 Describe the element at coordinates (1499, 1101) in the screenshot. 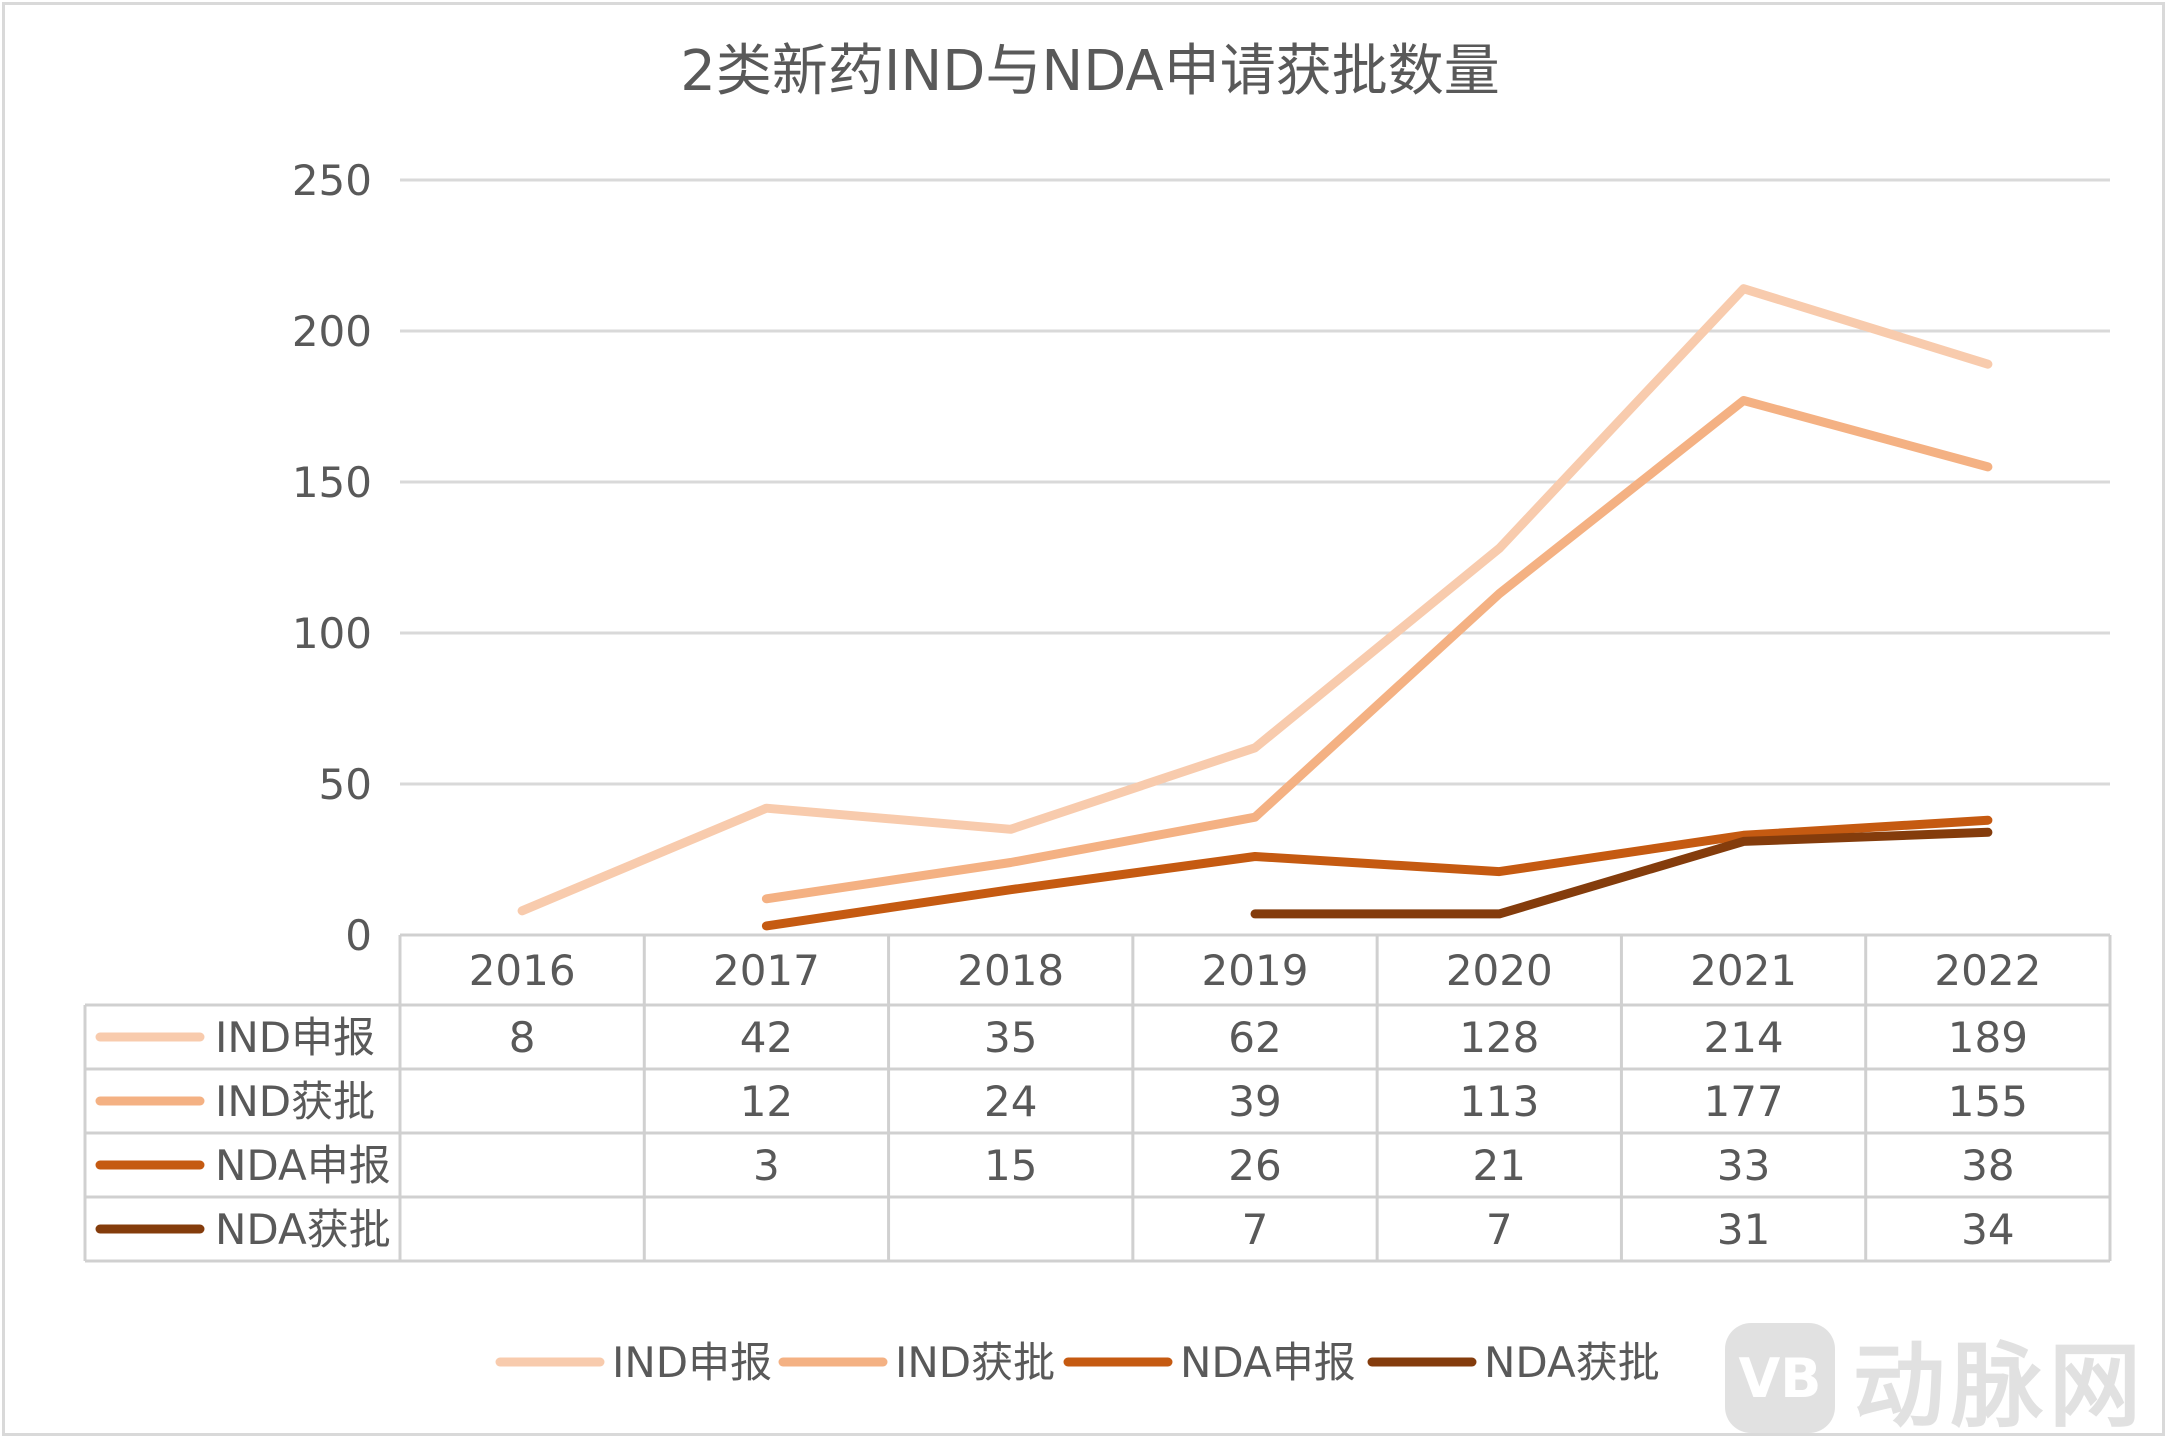

I see `data-label: 113` at that location.